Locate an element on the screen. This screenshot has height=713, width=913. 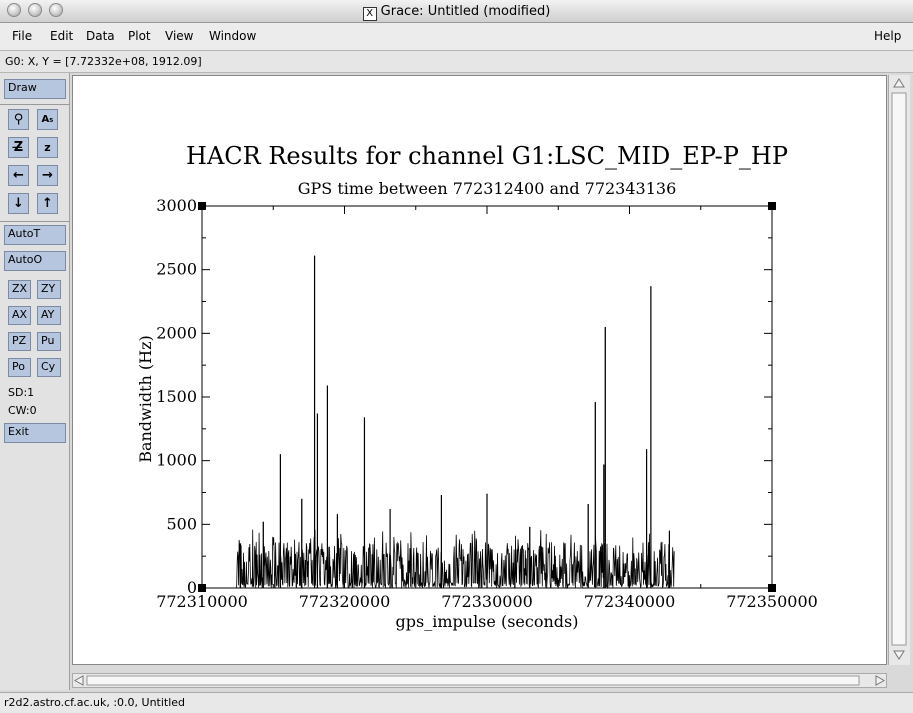
locator-bar: G0: X, Y = [7.72332e+08, 1912.09] is located at coordinates (456, 62).